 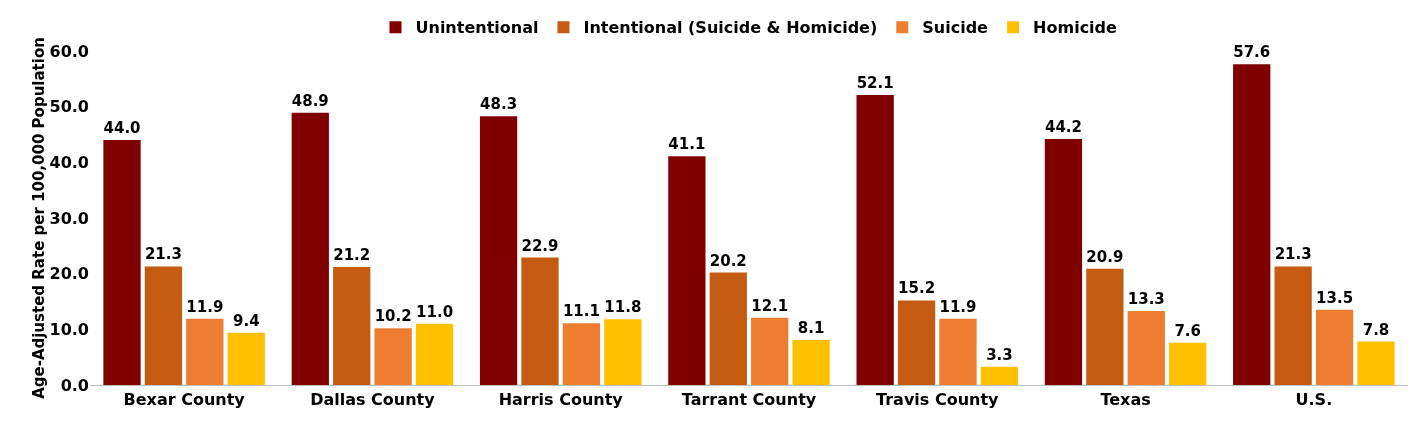 What do you see at coordinates (246, 320) in the screenshot?
I see `data-label: 9.4` at bounding box center [246, 320].